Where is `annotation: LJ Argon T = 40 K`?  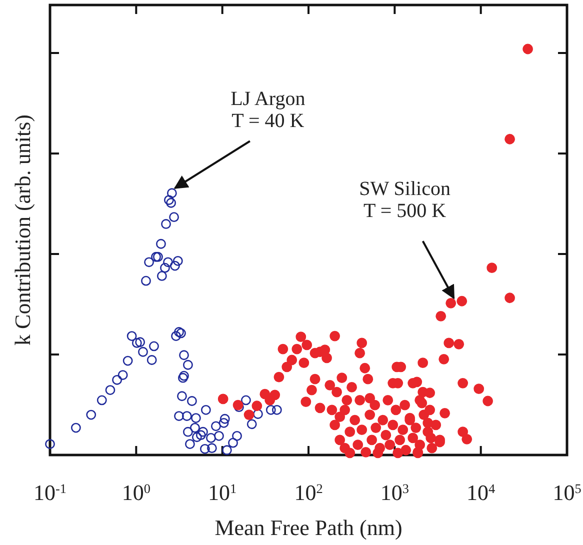
annotation: LJ Argon T = 40 K is located at coordinates (268, 110).